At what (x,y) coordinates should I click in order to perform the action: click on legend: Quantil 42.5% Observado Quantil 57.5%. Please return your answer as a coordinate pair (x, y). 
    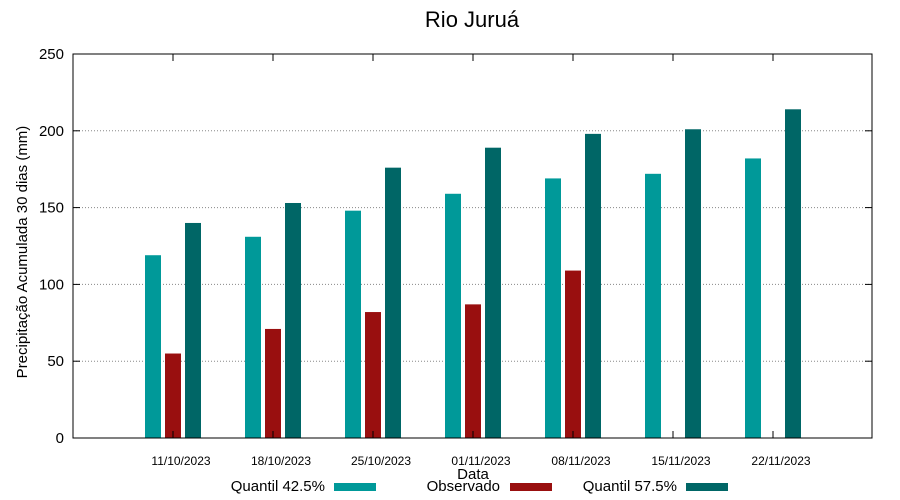
    Looking at the image, I should click on (479, 486).